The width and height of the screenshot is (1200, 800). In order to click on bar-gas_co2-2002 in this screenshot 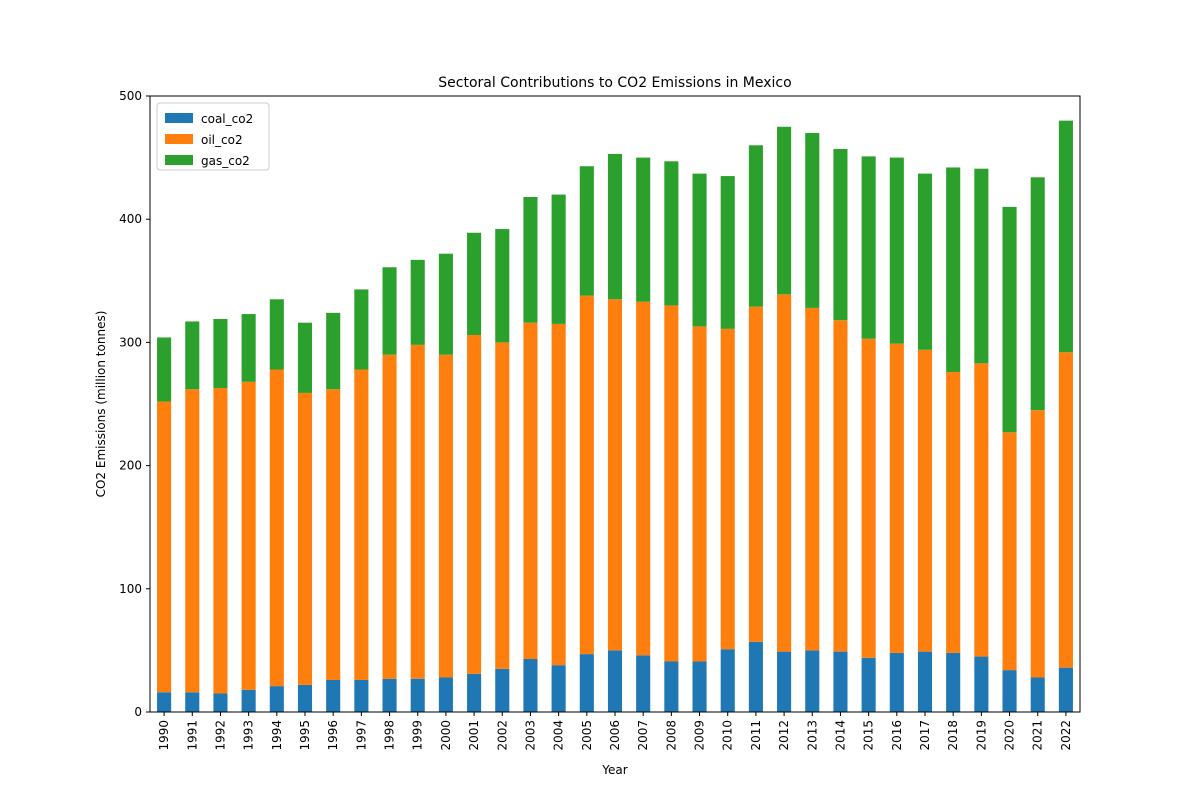, I will do `click(502, 285)`.